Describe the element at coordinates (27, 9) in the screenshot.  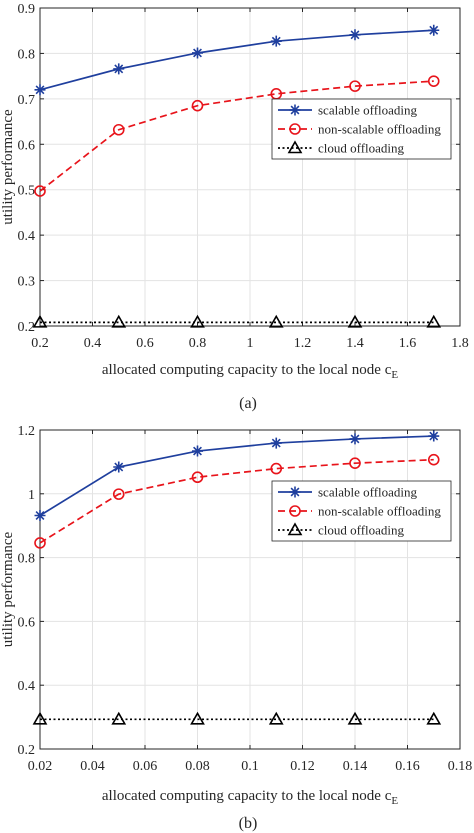
I see `y-tick-label: 0.9` at that location.